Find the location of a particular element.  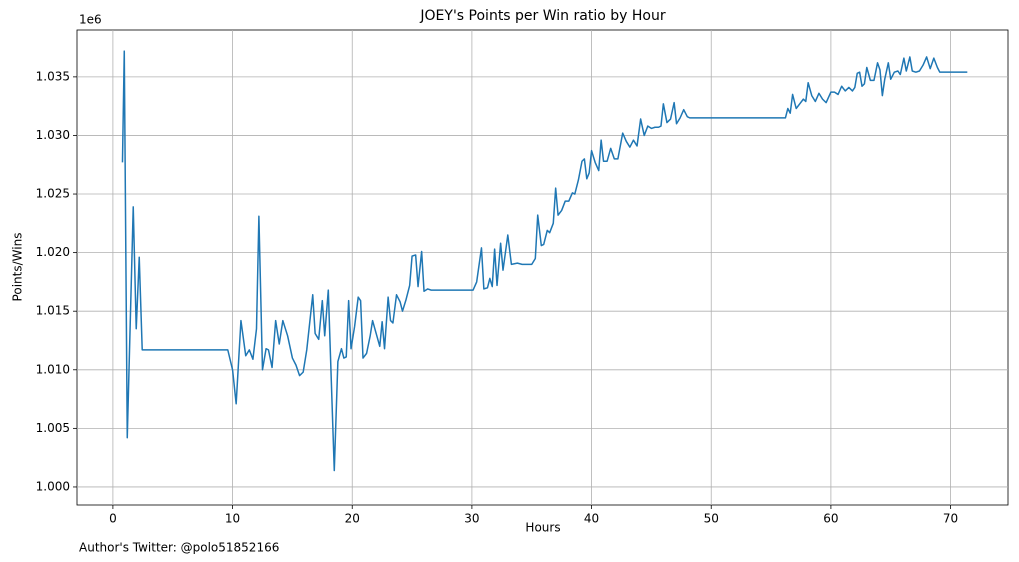

chart-title: JOEY's Points per Win ratio by Hour is located at coordinates (542, 16).